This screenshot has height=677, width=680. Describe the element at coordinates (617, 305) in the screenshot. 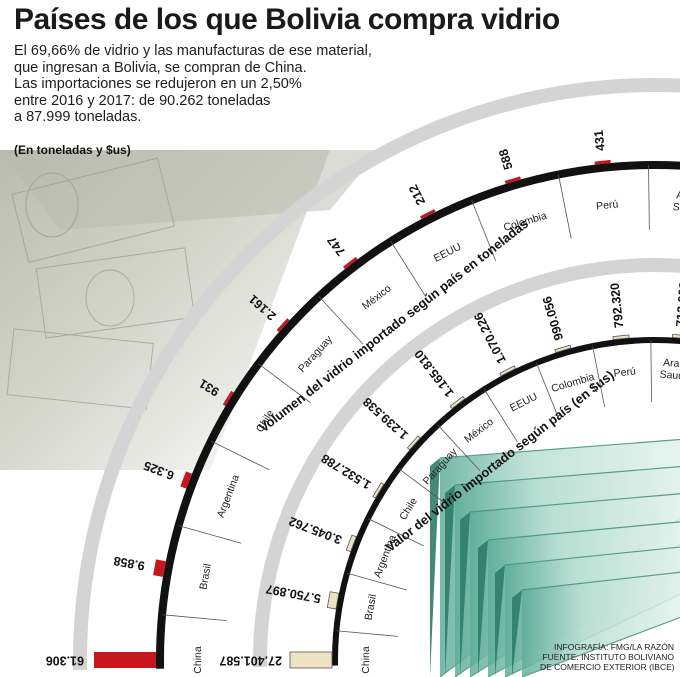

I see `value-label: 792.320` at that location.